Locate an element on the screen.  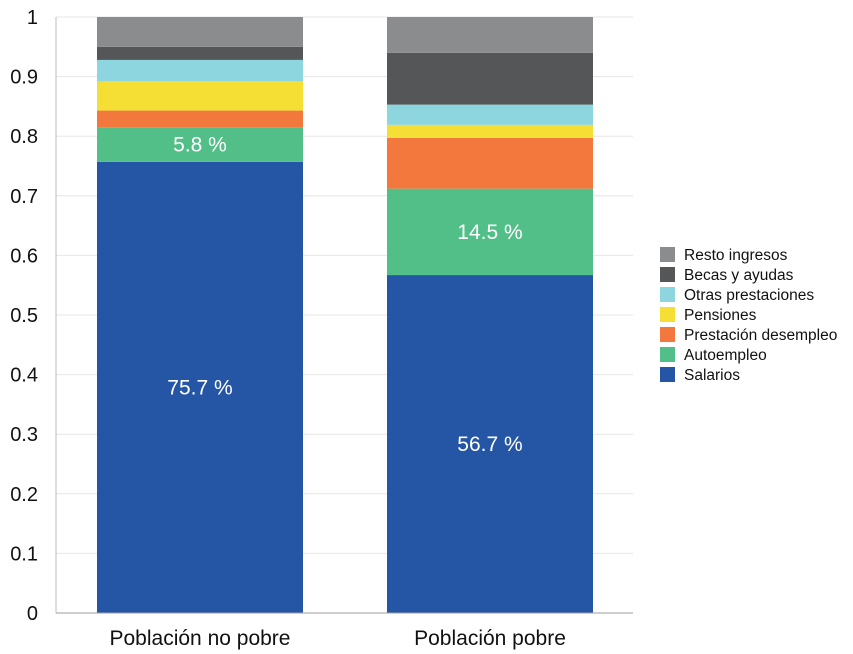
y-tick-label: 0.8 is located at coordinates (24, 137).